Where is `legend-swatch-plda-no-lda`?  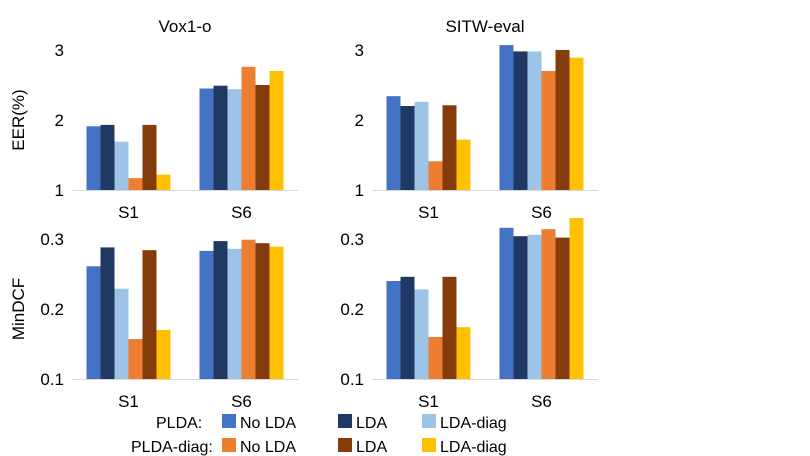
legend-swatch-plda-no-lda is located at coordinates (229, 421).